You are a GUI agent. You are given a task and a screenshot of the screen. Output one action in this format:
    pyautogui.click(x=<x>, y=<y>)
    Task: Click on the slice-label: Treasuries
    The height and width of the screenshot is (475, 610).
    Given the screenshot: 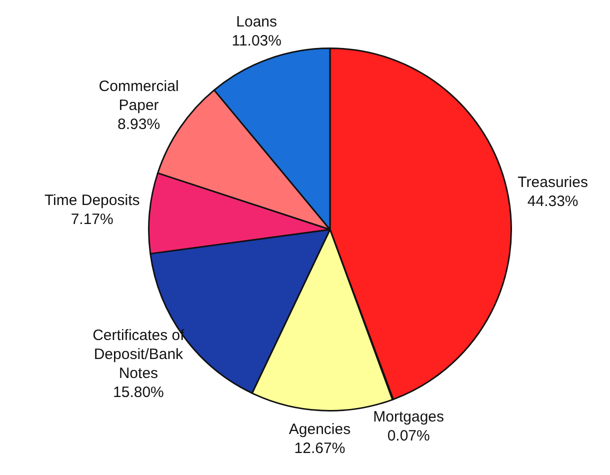 What is the action you would take?
    pyautogui.click(x=553, y=182)
    